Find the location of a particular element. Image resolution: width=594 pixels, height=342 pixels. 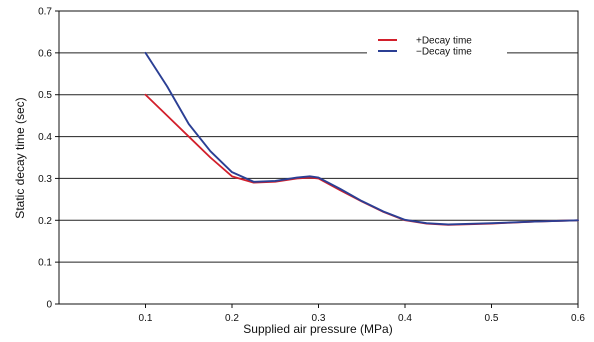

legend-plus-label: +Decay time is located at coordinates (444, 41).